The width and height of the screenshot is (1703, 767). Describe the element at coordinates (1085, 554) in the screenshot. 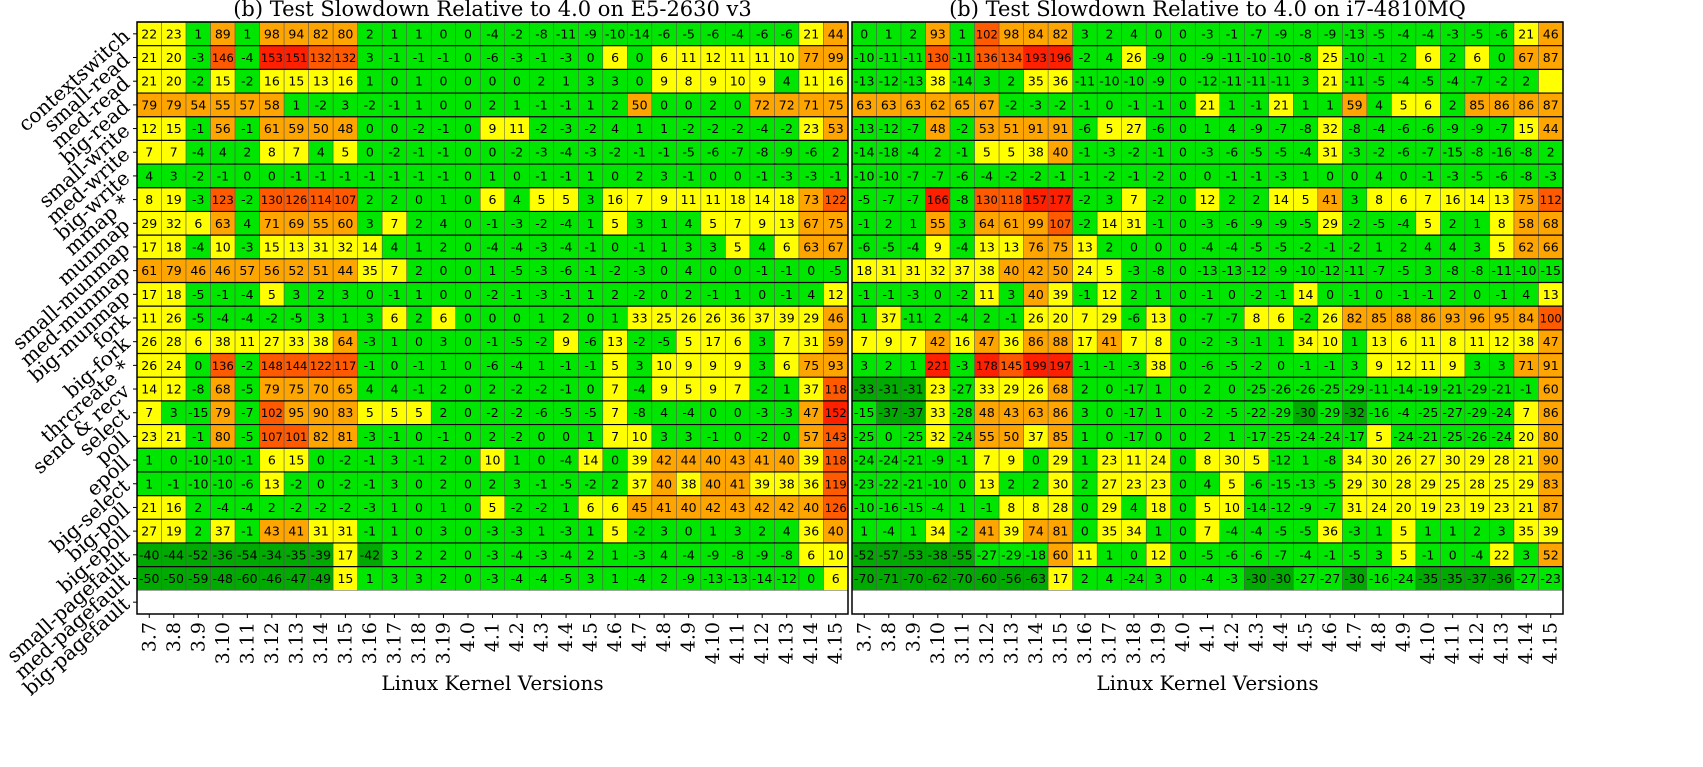

I see `cell-value-label: 11` at that location.